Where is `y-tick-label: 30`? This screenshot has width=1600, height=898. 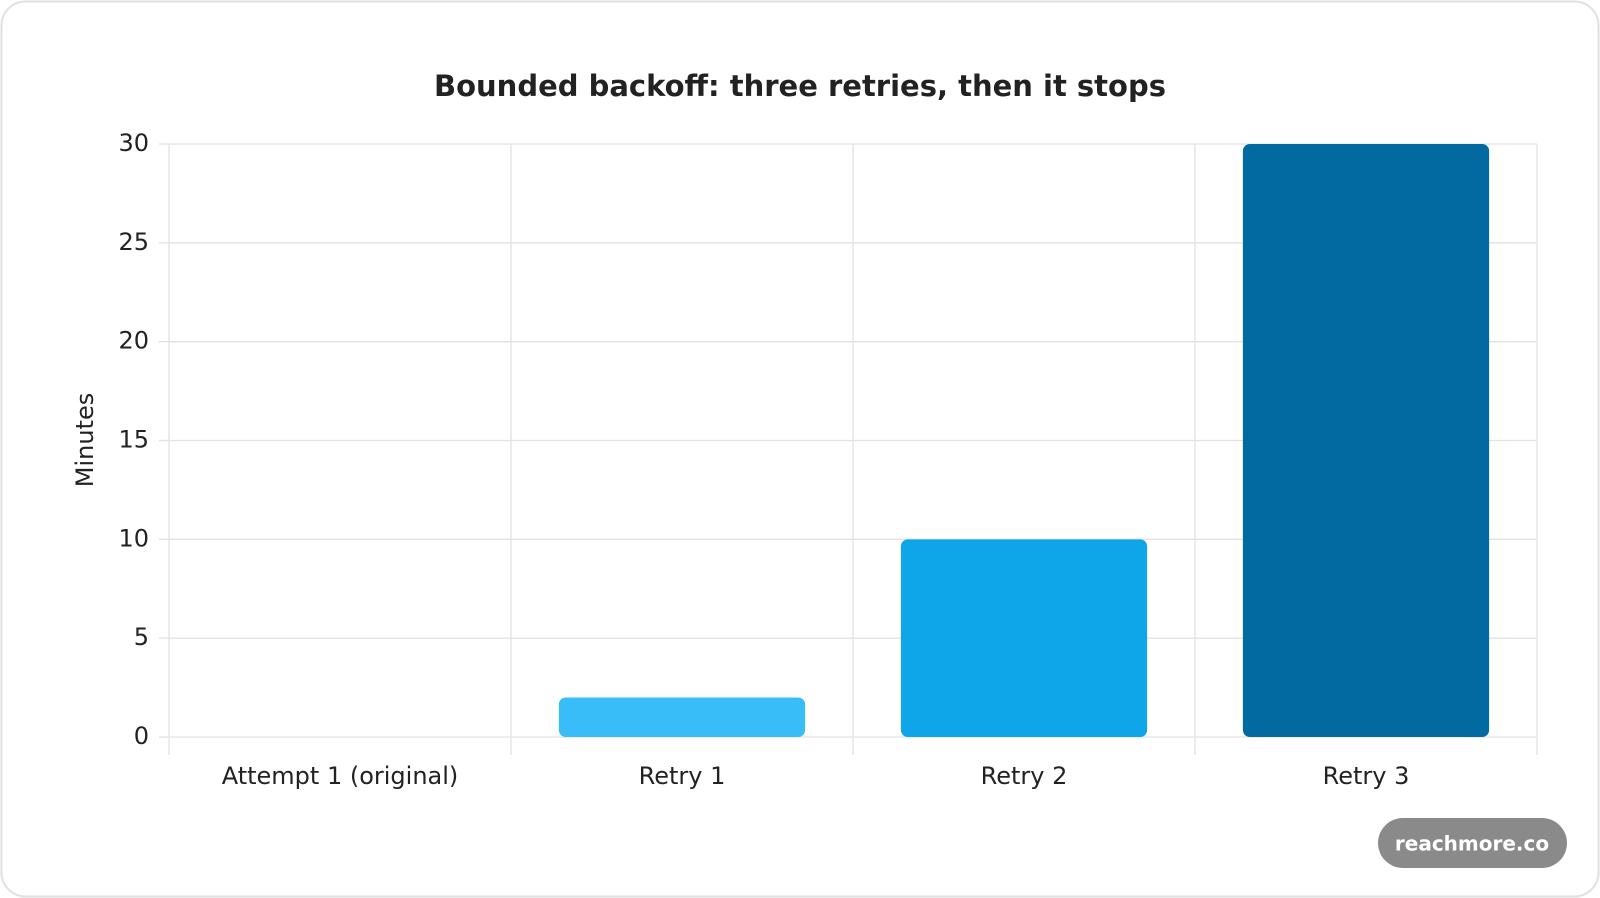
y-tick-label: 30 is located at coordinates (133, 143).